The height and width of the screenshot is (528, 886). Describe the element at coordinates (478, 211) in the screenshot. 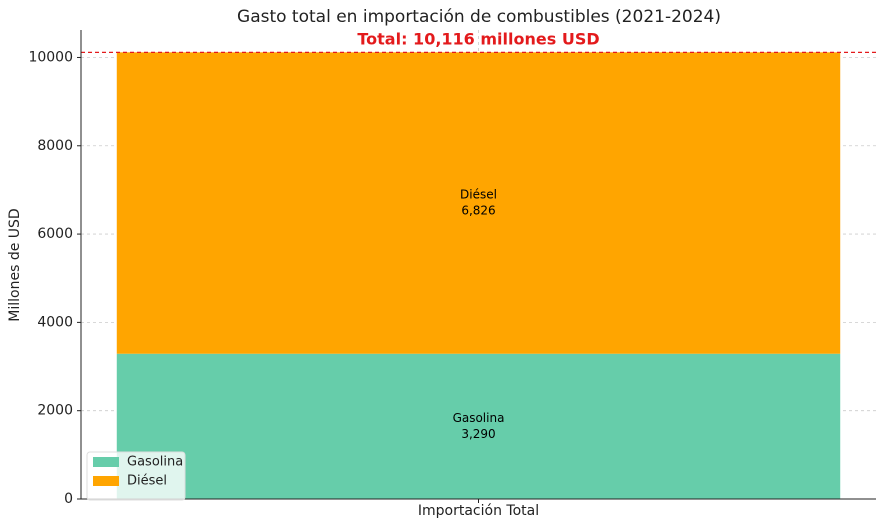

I see `value-label: 6,826` at that location.